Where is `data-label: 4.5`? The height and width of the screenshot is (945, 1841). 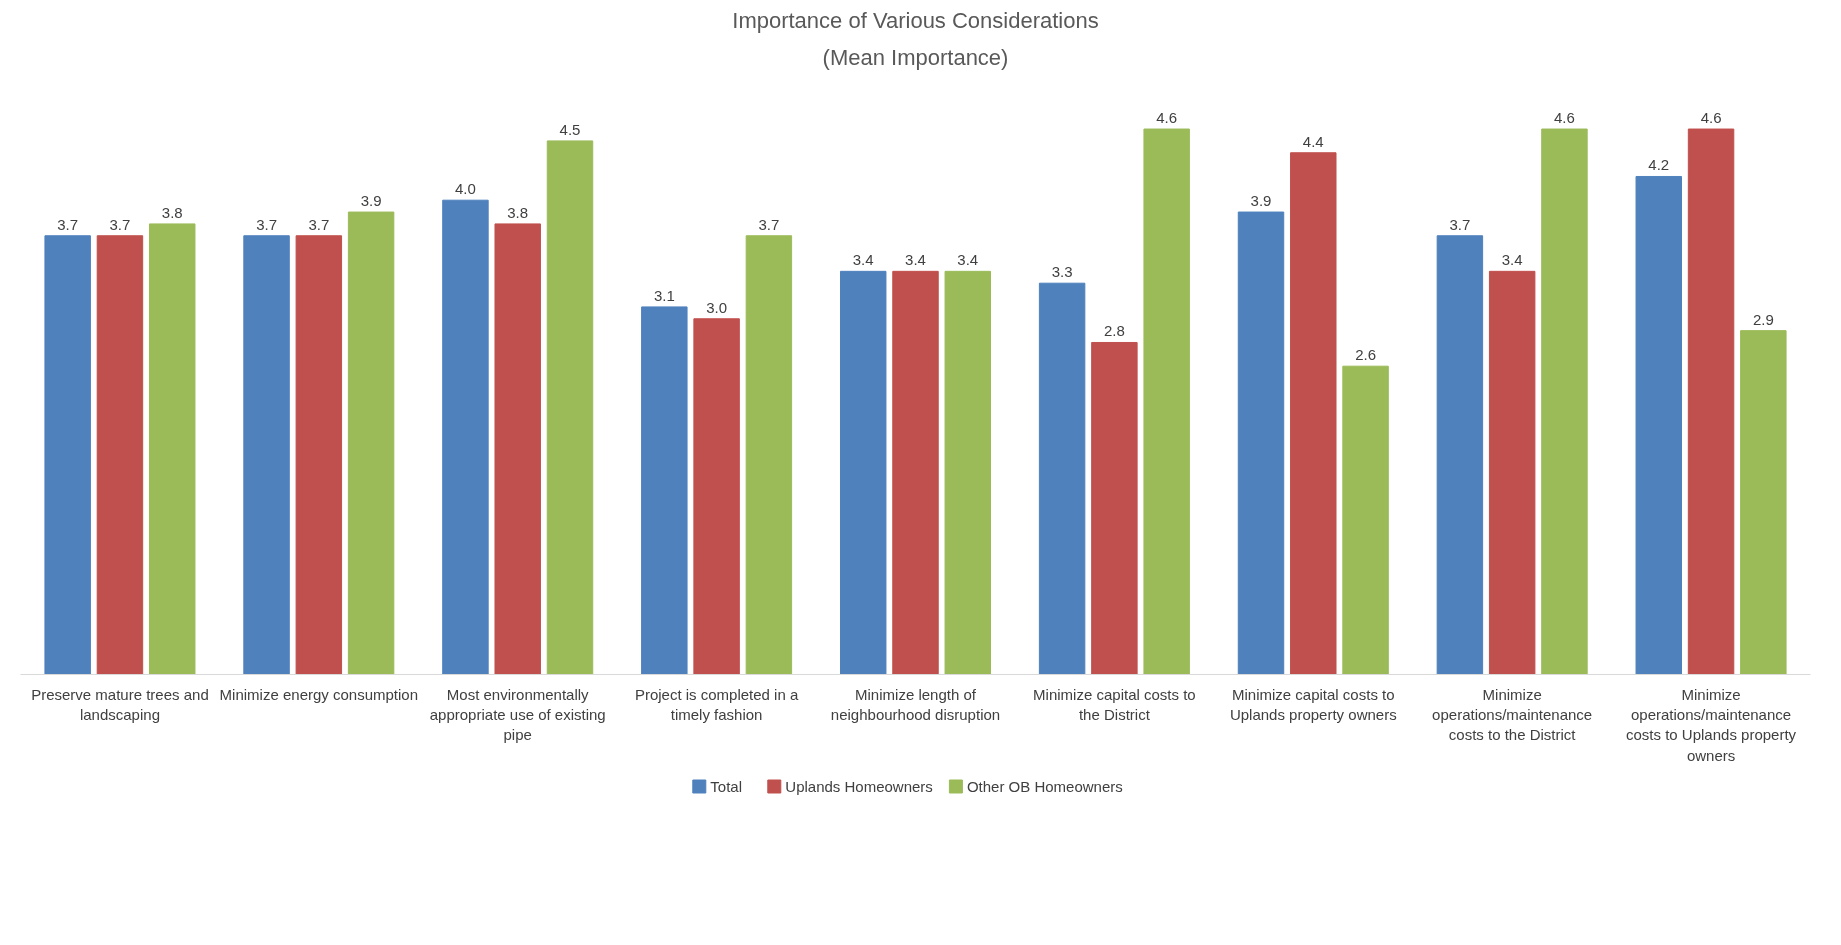 data-label: 4.5 is located at coordinates (570, 129).